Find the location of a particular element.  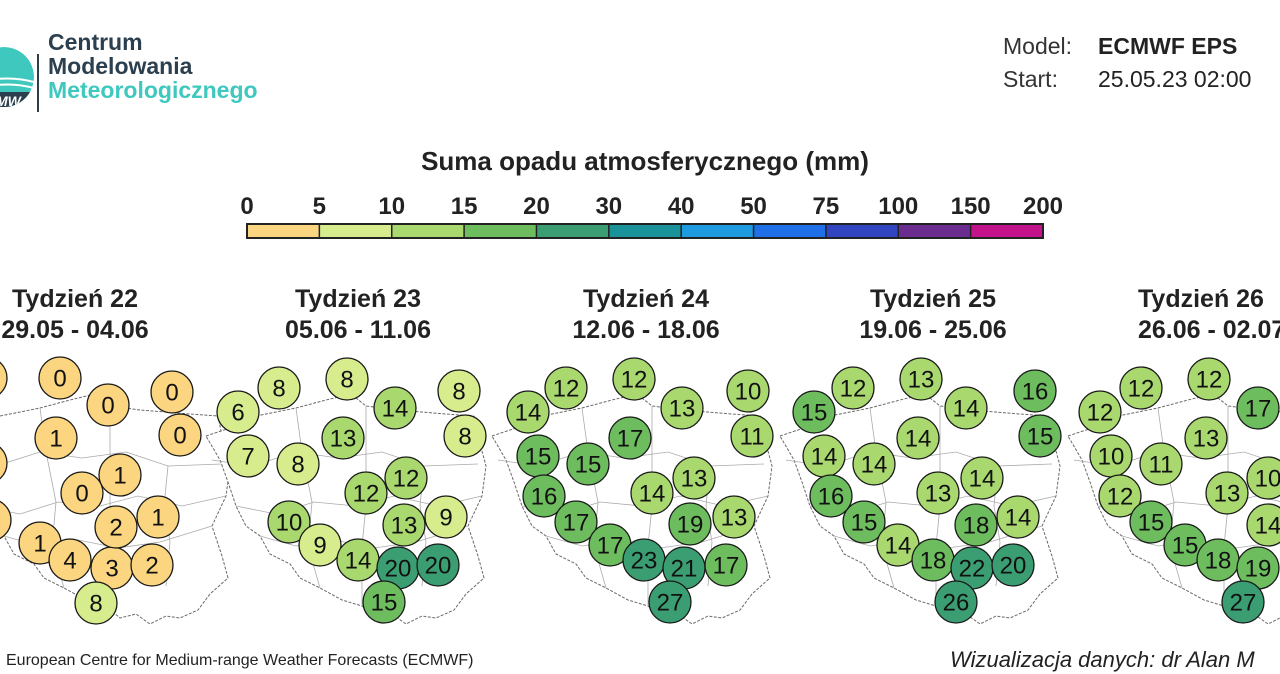

logo-wordmark: Centrum Modelowania Meteorologicznego is located at coordinates (153, 66).